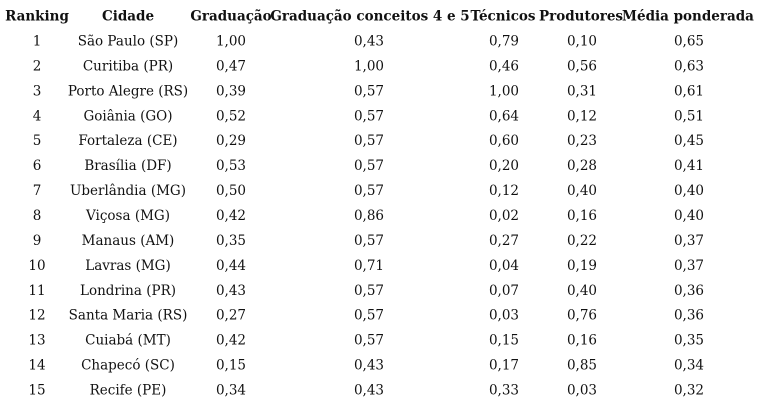 The image size is (758, 412). I want to click on table-cell: Chapecó (SC), so click(128, 366).